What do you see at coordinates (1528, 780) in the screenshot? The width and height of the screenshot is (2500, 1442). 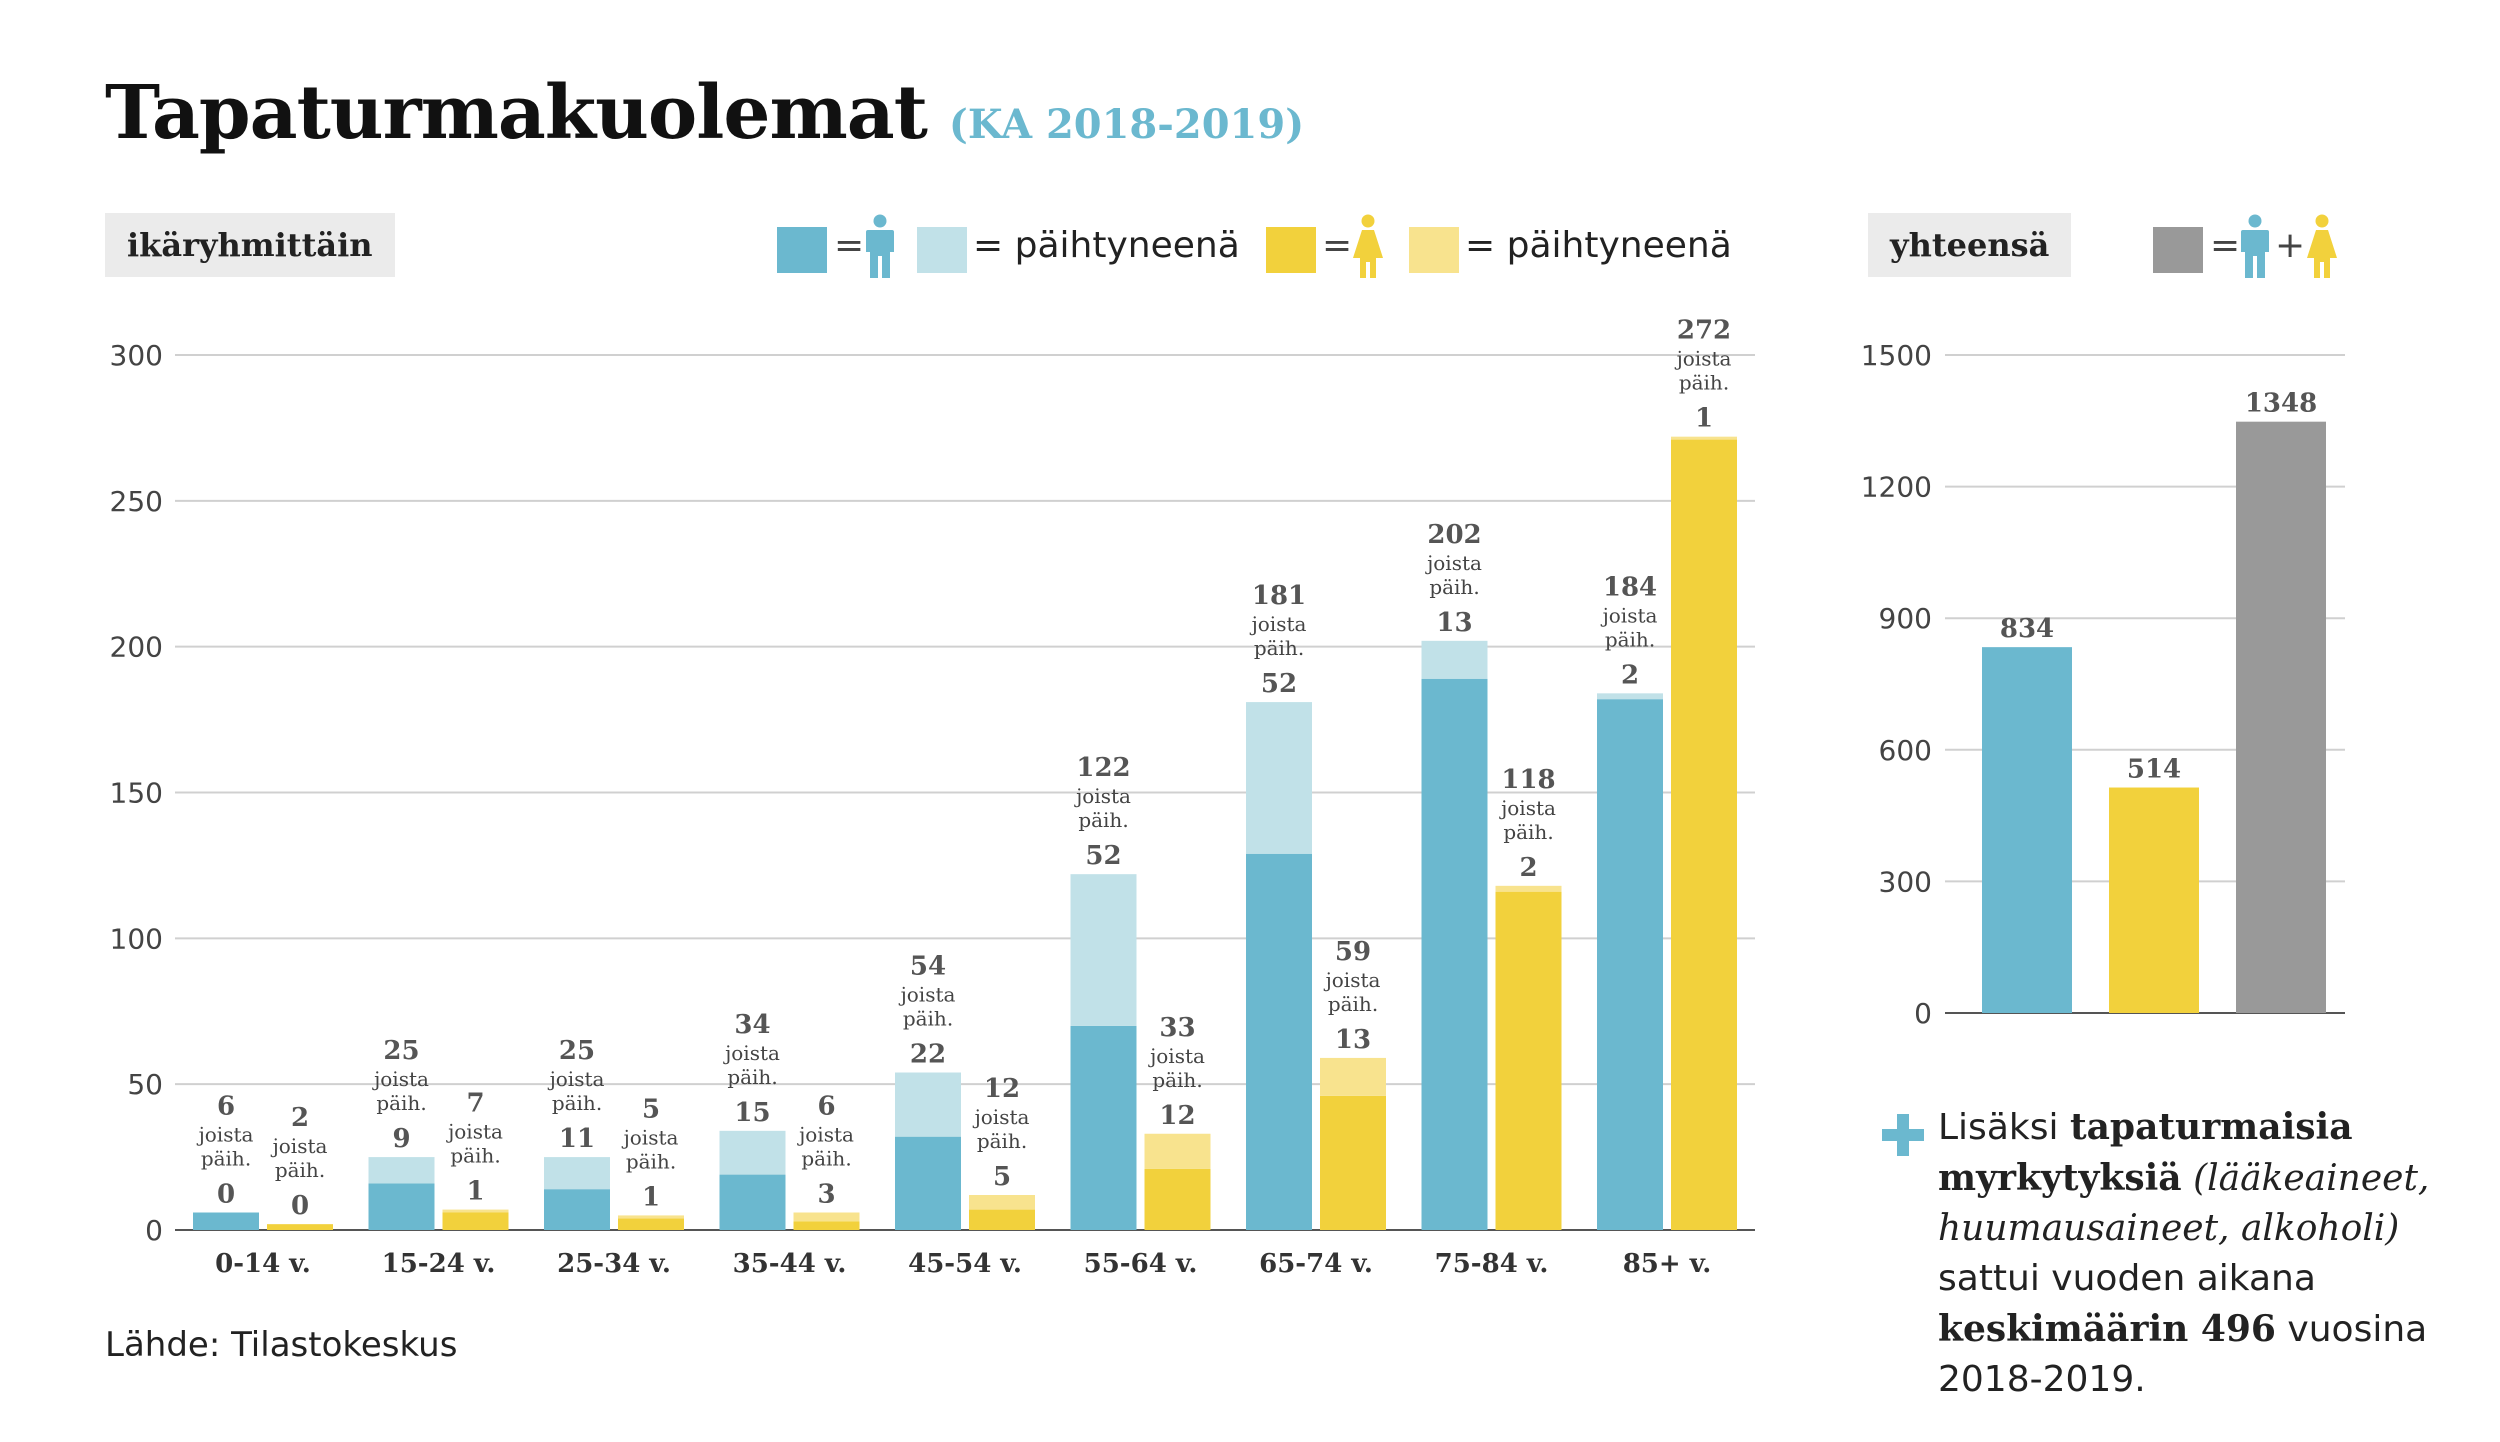 I see `data-label-total: 118` at bounding box center [1528, 780].